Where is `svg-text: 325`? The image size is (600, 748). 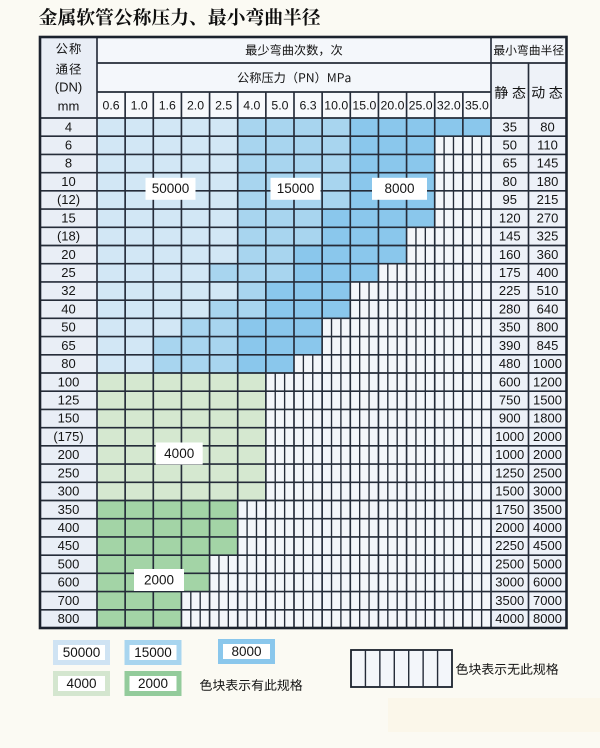 svg-text: 325 is located at coordinates (548, 236).